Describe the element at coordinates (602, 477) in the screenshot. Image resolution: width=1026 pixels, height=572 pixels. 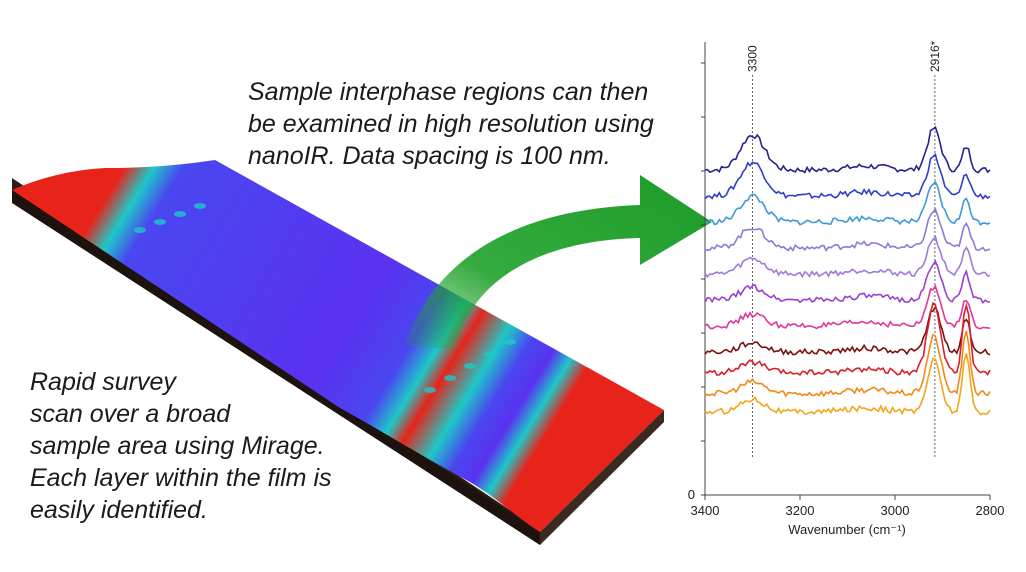
I see `block-right-side` at that location.